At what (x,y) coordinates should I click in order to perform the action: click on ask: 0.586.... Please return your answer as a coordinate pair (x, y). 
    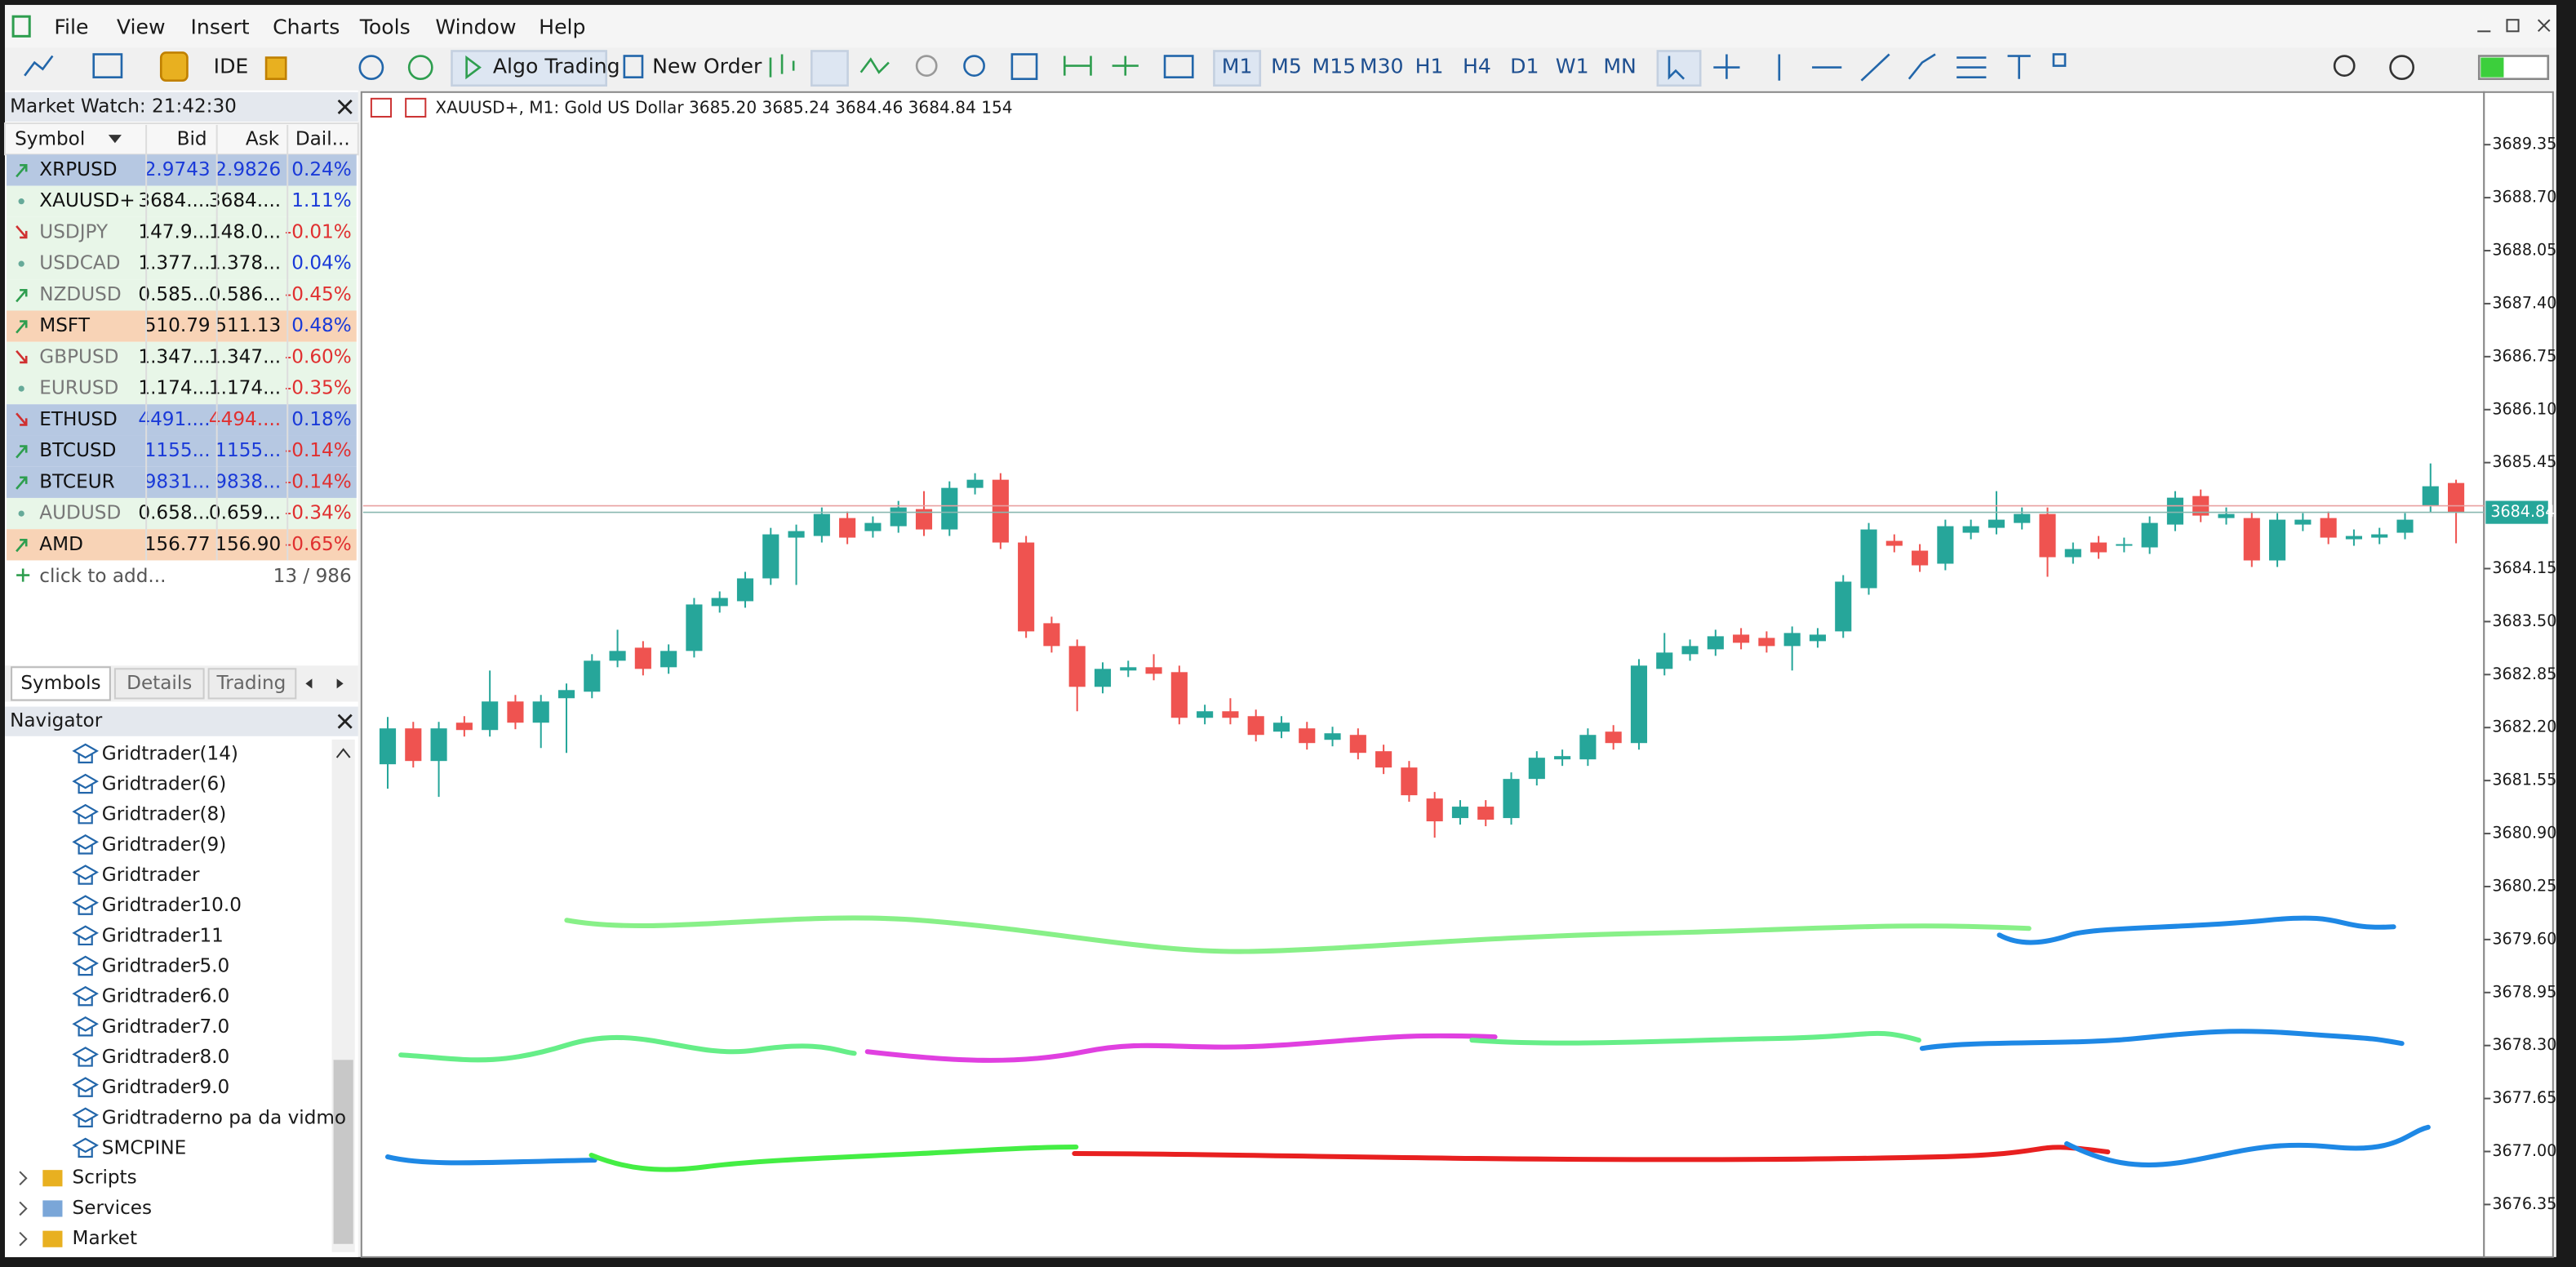
    Looking at the image, I should click on (245, 294).